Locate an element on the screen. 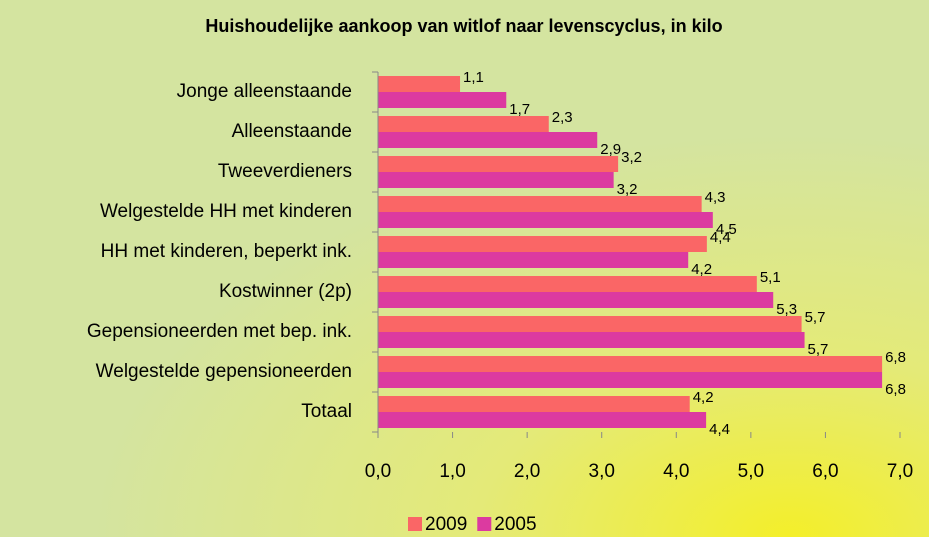  data-label: 1,1 is located at coordinates (473, 77).